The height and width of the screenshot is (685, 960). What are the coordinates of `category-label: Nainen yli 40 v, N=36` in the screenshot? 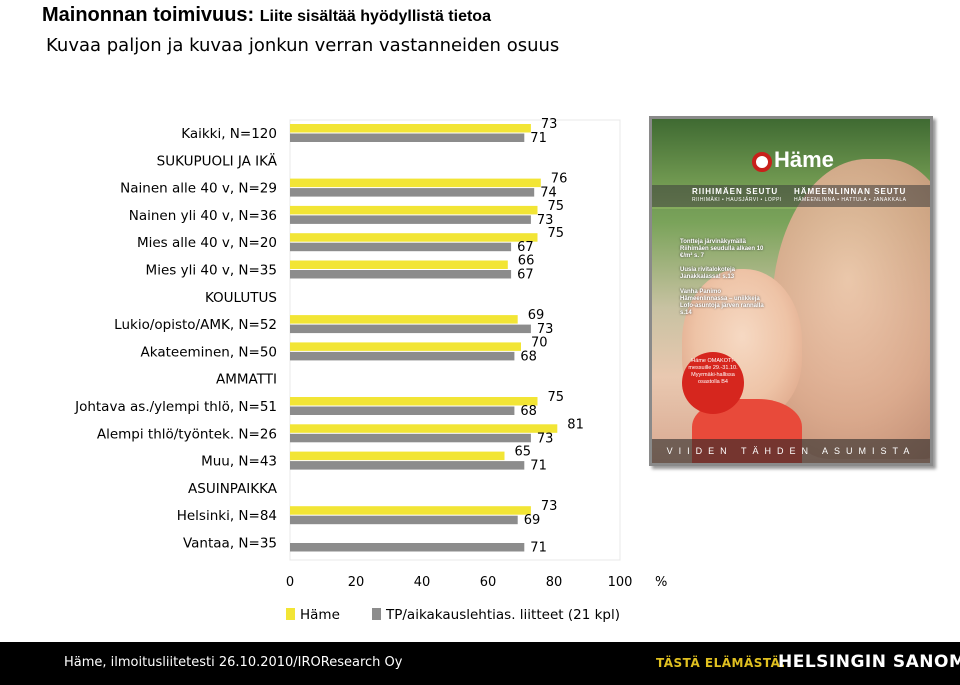 It's located at (203, 216).